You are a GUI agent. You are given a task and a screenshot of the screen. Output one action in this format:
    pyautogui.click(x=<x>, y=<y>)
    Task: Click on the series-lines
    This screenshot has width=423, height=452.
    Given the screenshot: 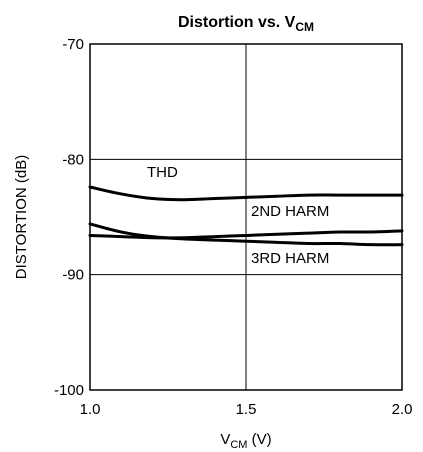 What is the action you would take?
    pyautogui.click(x=246, y=216)
    